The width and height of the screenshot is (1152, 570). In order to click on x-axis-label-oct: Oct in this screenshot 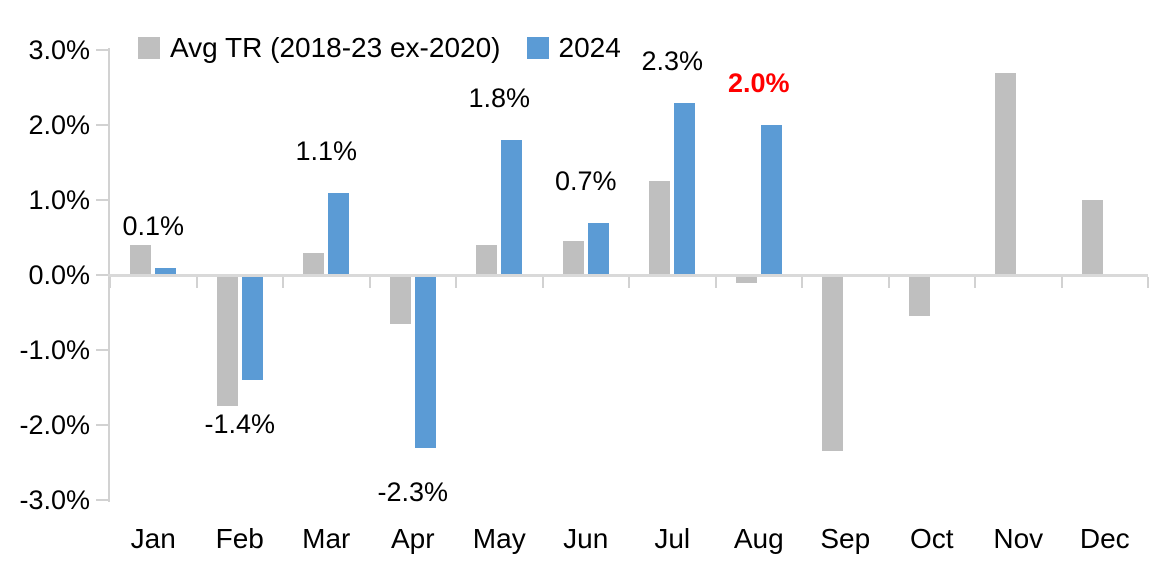, I will do `click(931, 538)`.